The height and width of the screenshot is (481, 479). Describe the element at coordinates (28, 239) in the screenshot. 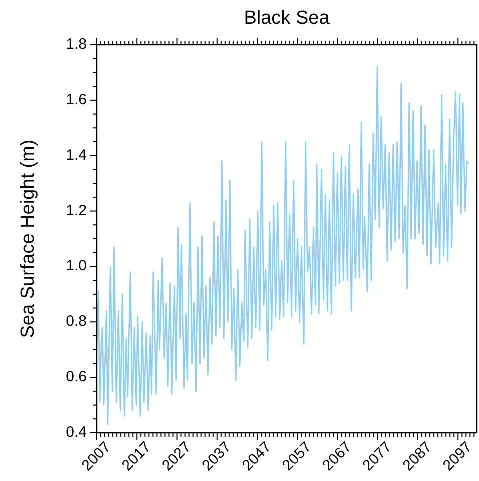

I see `y-axis-title: Sea Surface Height (m)` at that location.